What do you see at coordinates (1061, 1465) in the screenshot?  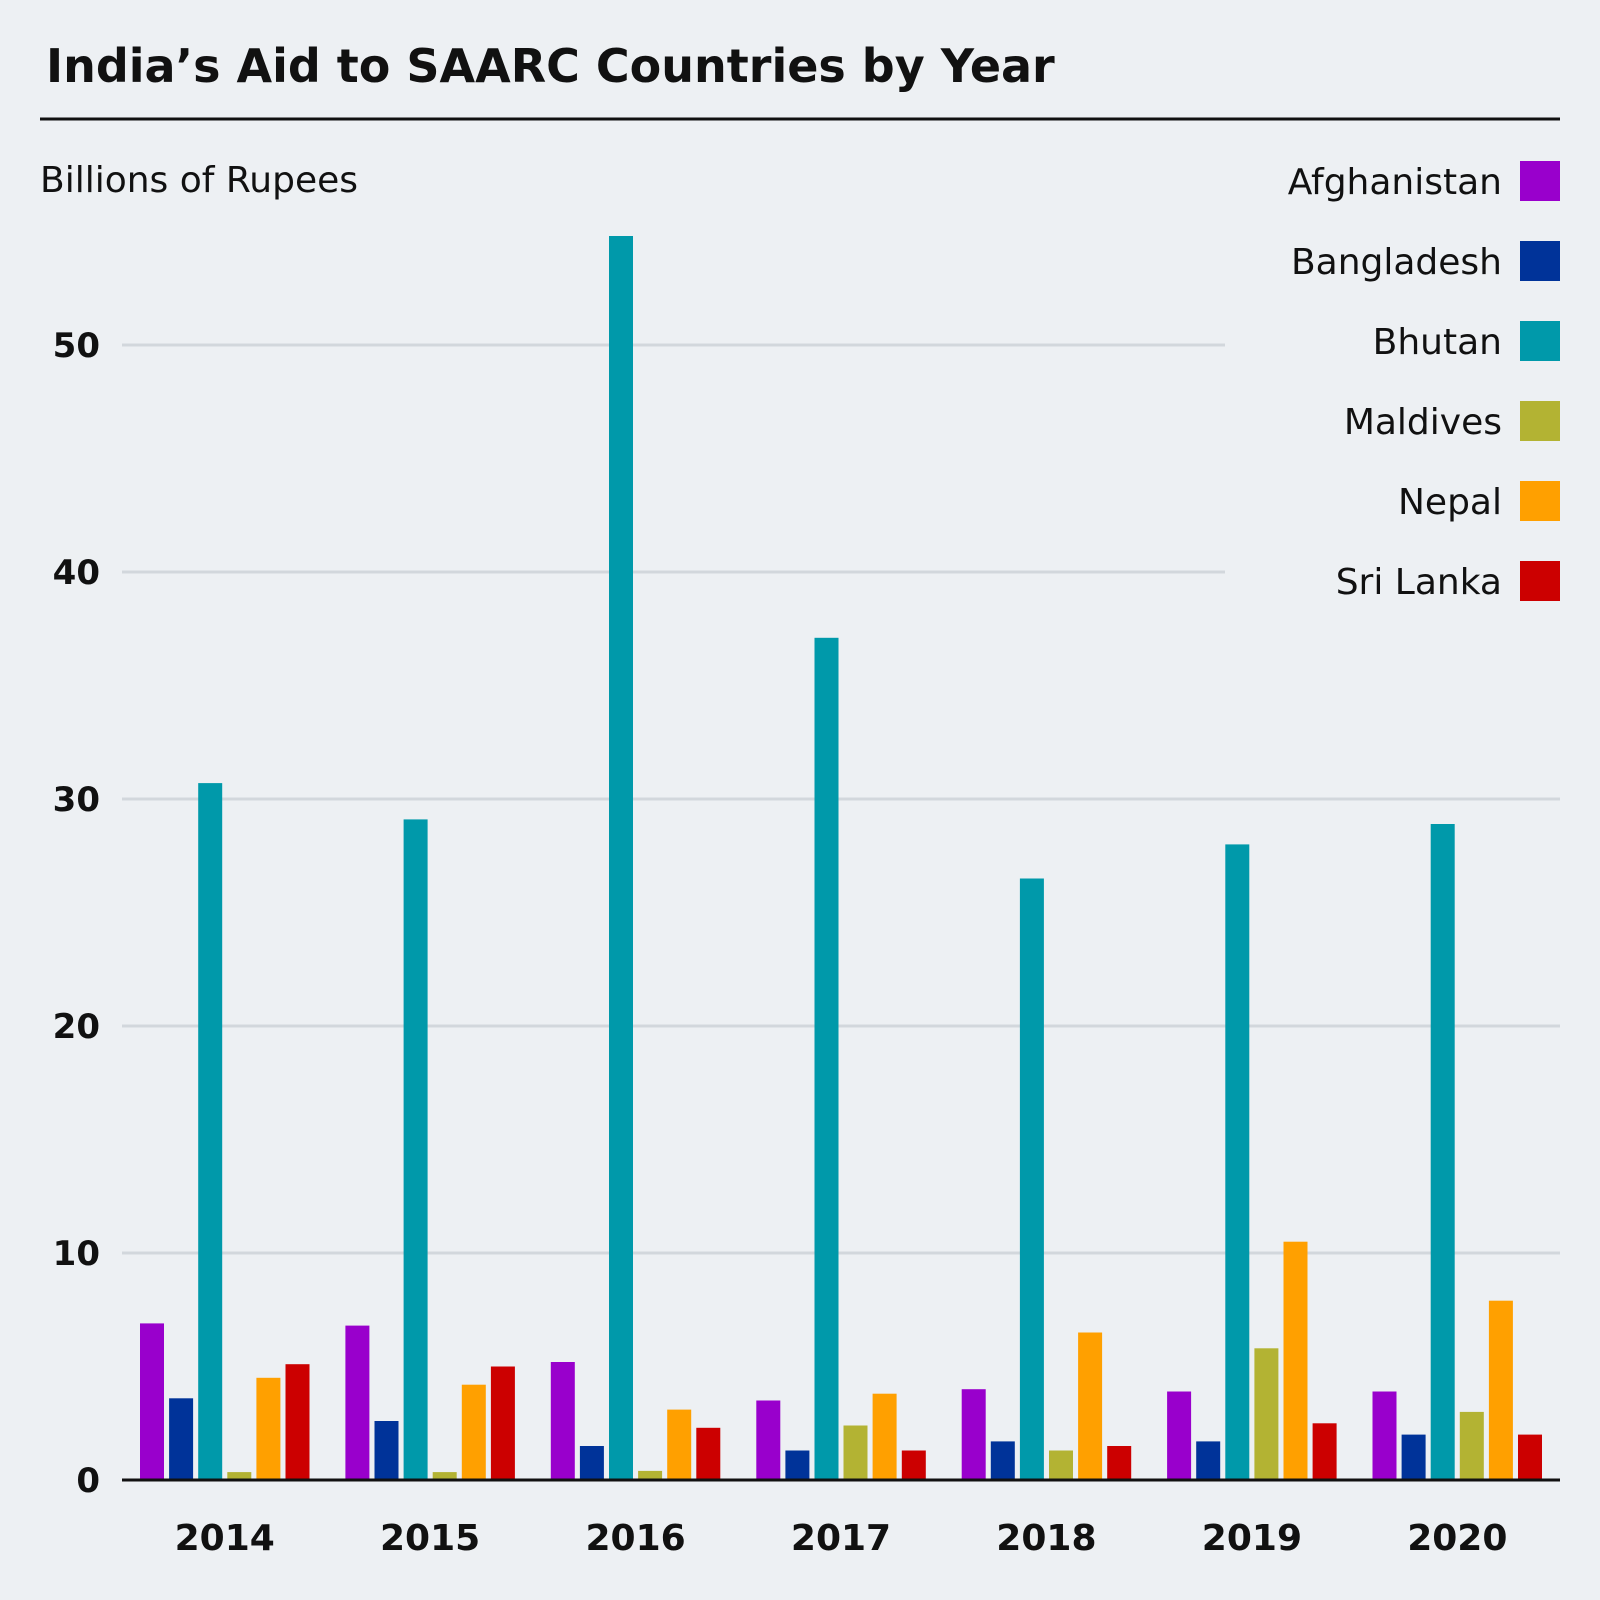 I see `bar-maldives-2018` at bounding box center [1061, 1465].